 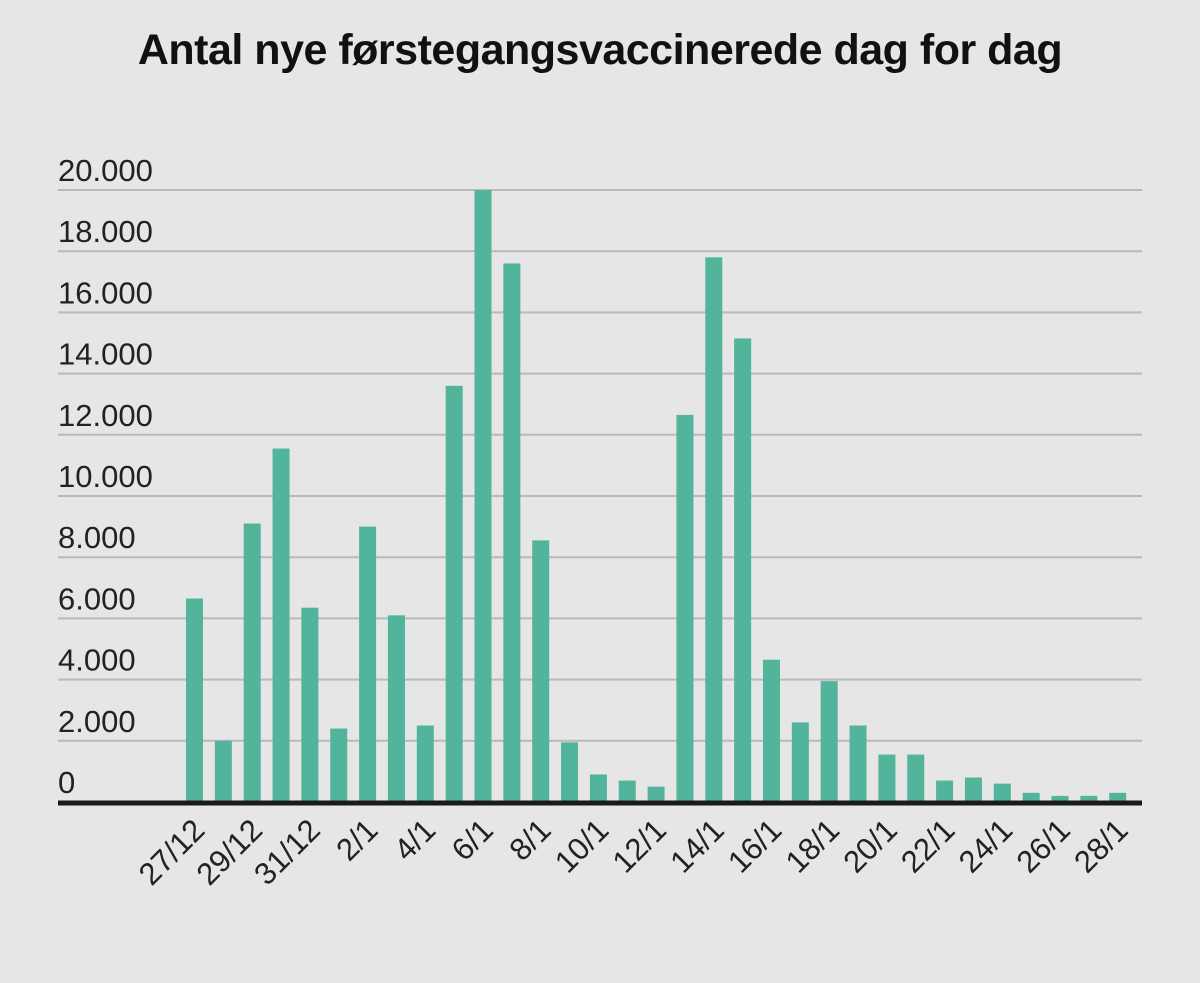 What do you see at coordinates (105, 170) in the screenshot?
I see `y-tick-label: 20.000` at bounding box center [105, 170].